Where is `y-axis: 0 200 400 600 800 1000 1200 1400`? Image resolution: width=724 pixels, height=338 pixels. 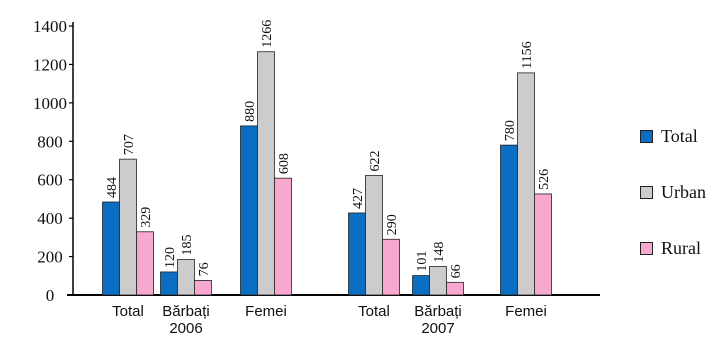
y-axis: 0 200 400 600 800 1000 1200 1400 is located at coordinates (53, 161).